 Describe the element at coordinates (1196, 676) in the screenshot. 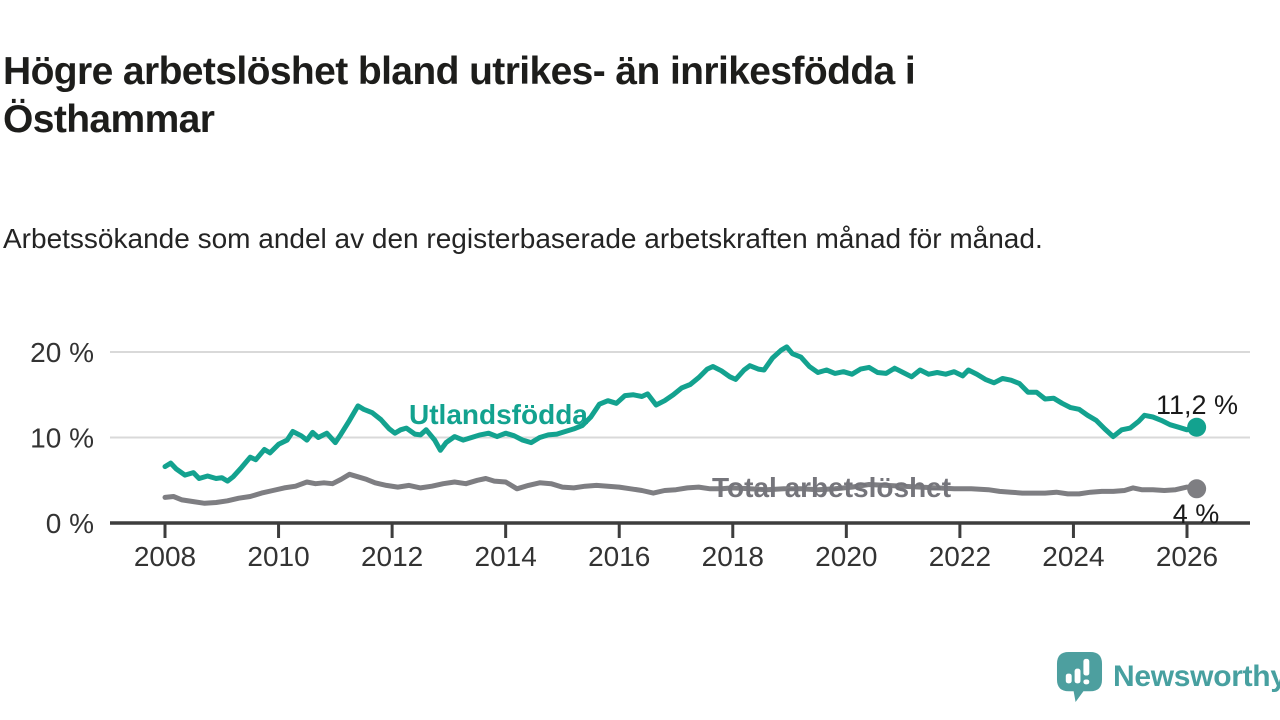

I see `newsworthy-wordmark: Newsworthy` at that location.